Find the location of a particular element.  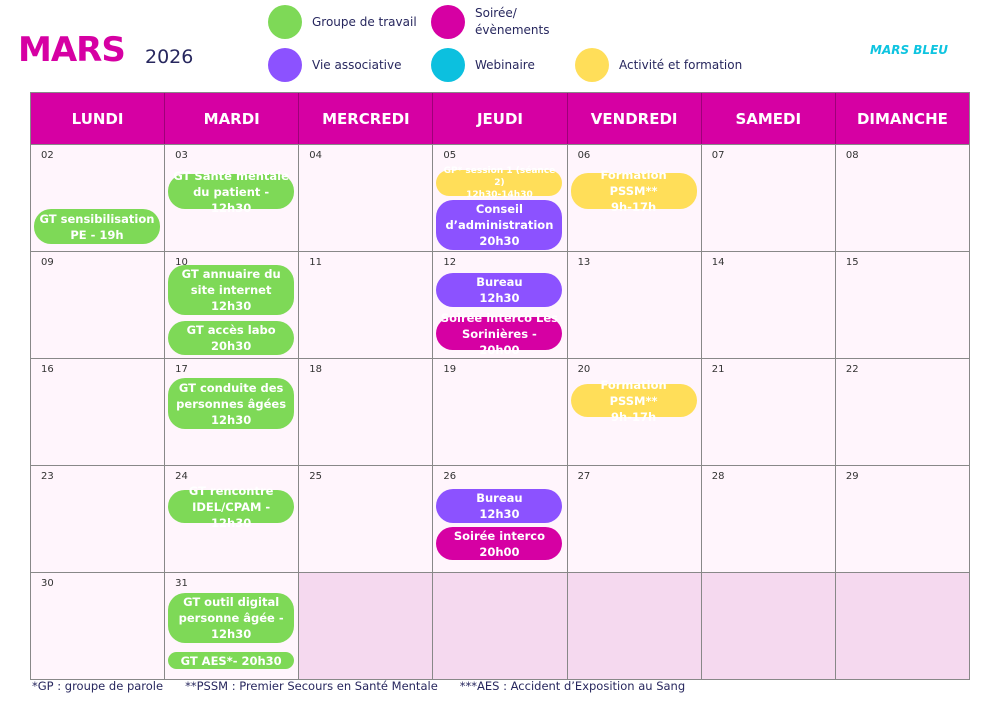

day-cell: 06 Formation PSSM** 9h-17h is located at coordinates (634, 198).